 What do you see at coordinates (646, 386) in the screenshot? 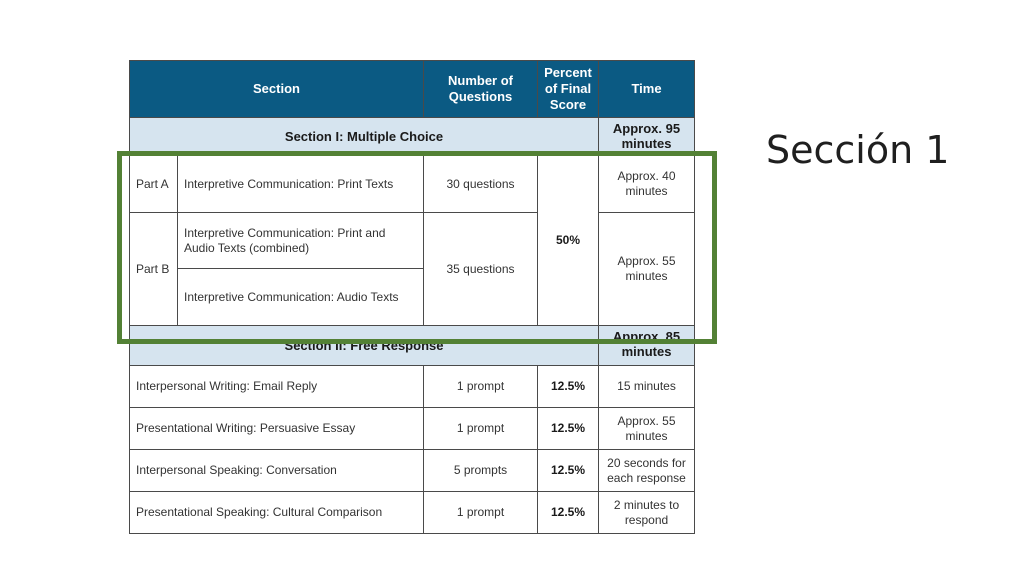
I see `task-time: 15 minutes` at bounding box center [646, 386].